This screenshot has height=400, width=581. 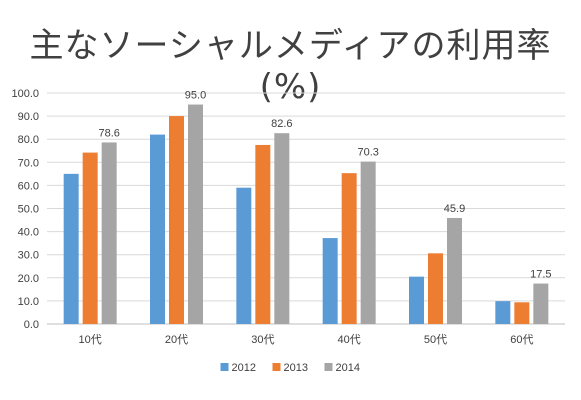 I want to click on data-label: 95.0, so click(x=195, y=96).